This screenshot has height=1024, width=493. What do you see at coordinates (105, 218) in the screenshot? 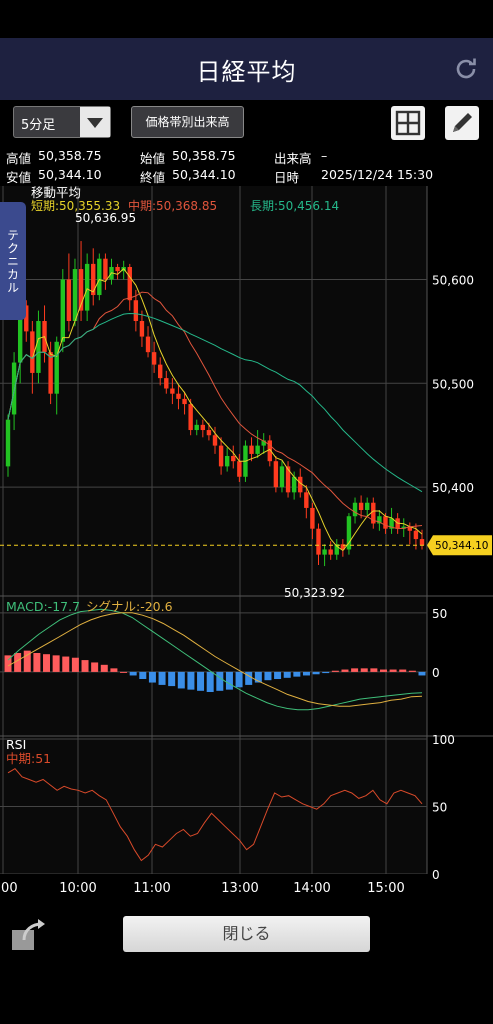
I see `high-annotation: 50,636.95` at bounding box center [105, 218].